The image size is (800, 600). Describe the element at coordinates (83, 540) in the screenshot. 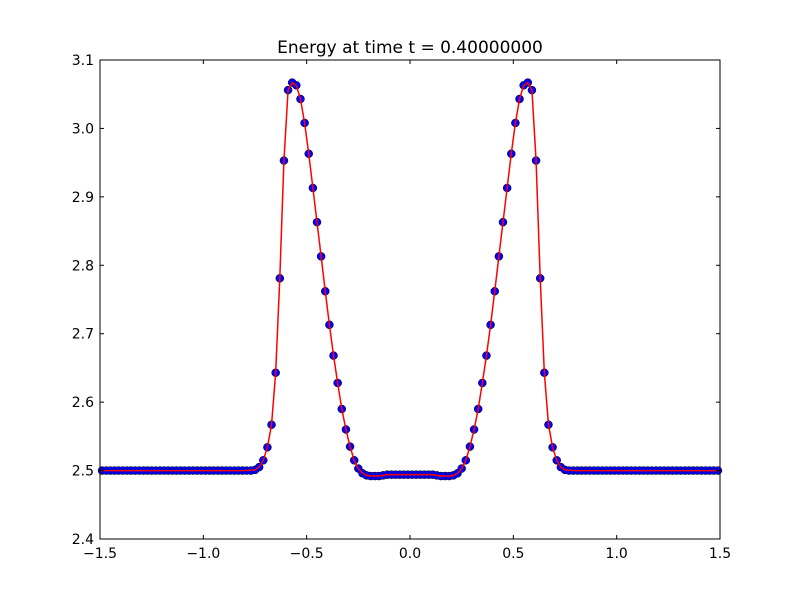

I see `y-tick-label: 2.4` at that location.